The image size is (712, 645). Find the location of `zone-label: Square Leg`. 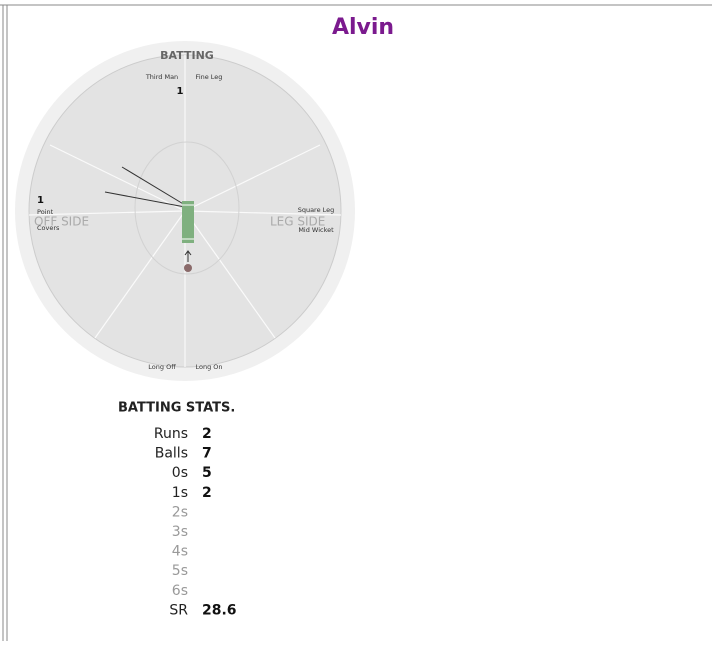

zone-label: Square Leg is located at coordinates (316, 210).